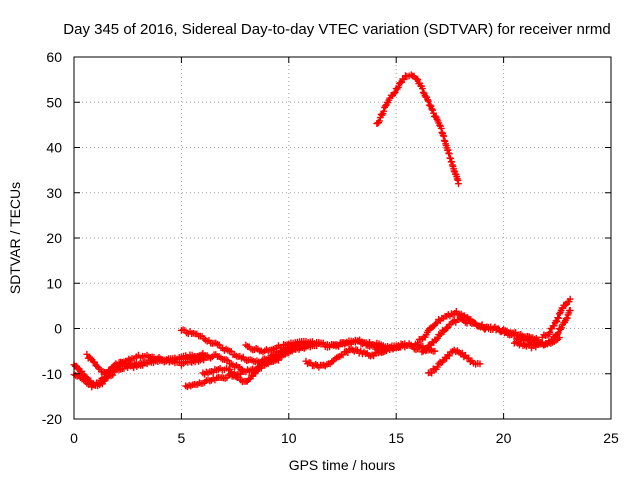 The image size is (640, 480). Describe the element at coordinates (342, 465) in the screenshot. I see `x-axis-label: GPS time / hours` at that location.